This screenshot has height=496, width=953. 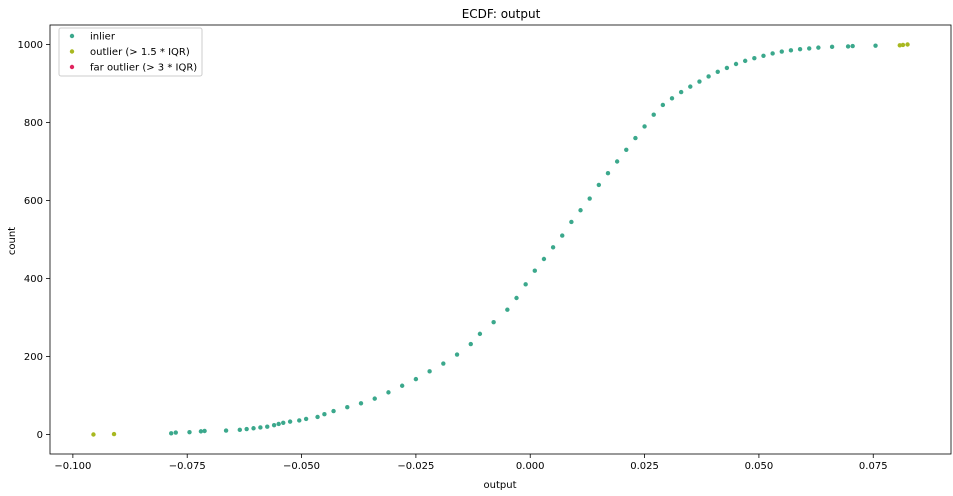 I want to click on y-tick-label: 200, so click(x=33, y=357).